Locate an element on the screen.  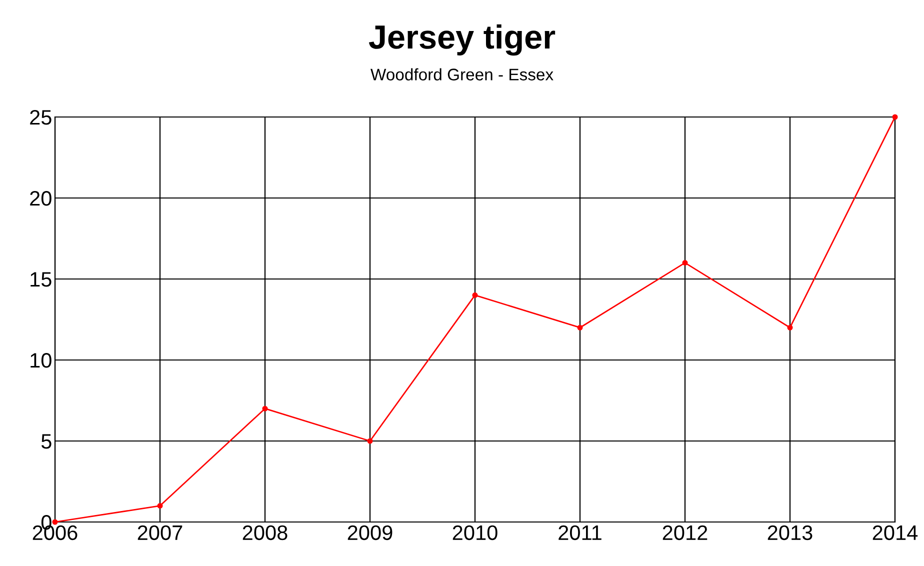
x-tick-label: 2010 is located at coordinates (475, 532).